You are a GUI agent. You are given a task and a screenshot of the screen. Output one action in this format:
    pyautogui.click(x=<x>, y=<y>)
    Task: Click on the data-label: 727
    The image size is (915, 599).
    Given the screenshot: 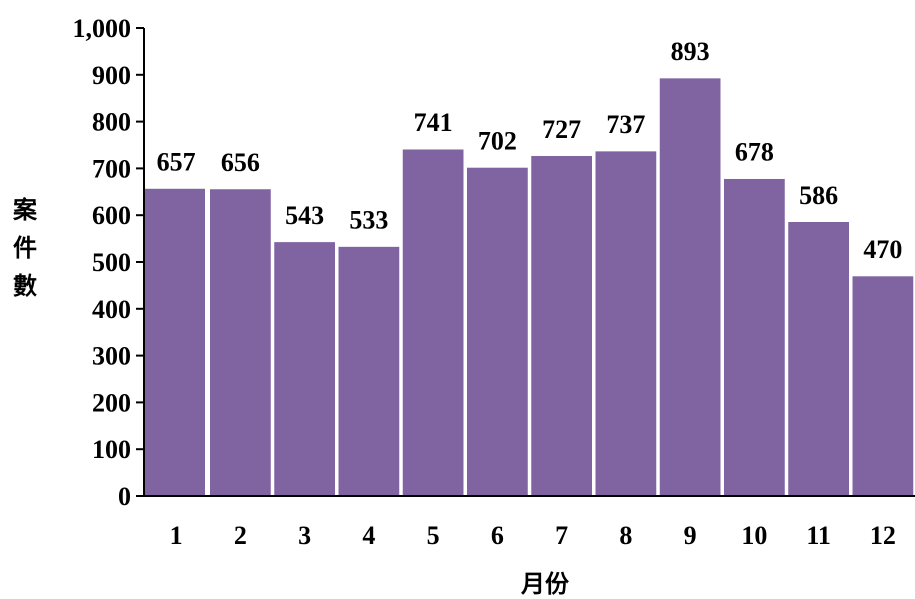 What is the action you would take?
    pyautogui.click(x=561, y=129)
    